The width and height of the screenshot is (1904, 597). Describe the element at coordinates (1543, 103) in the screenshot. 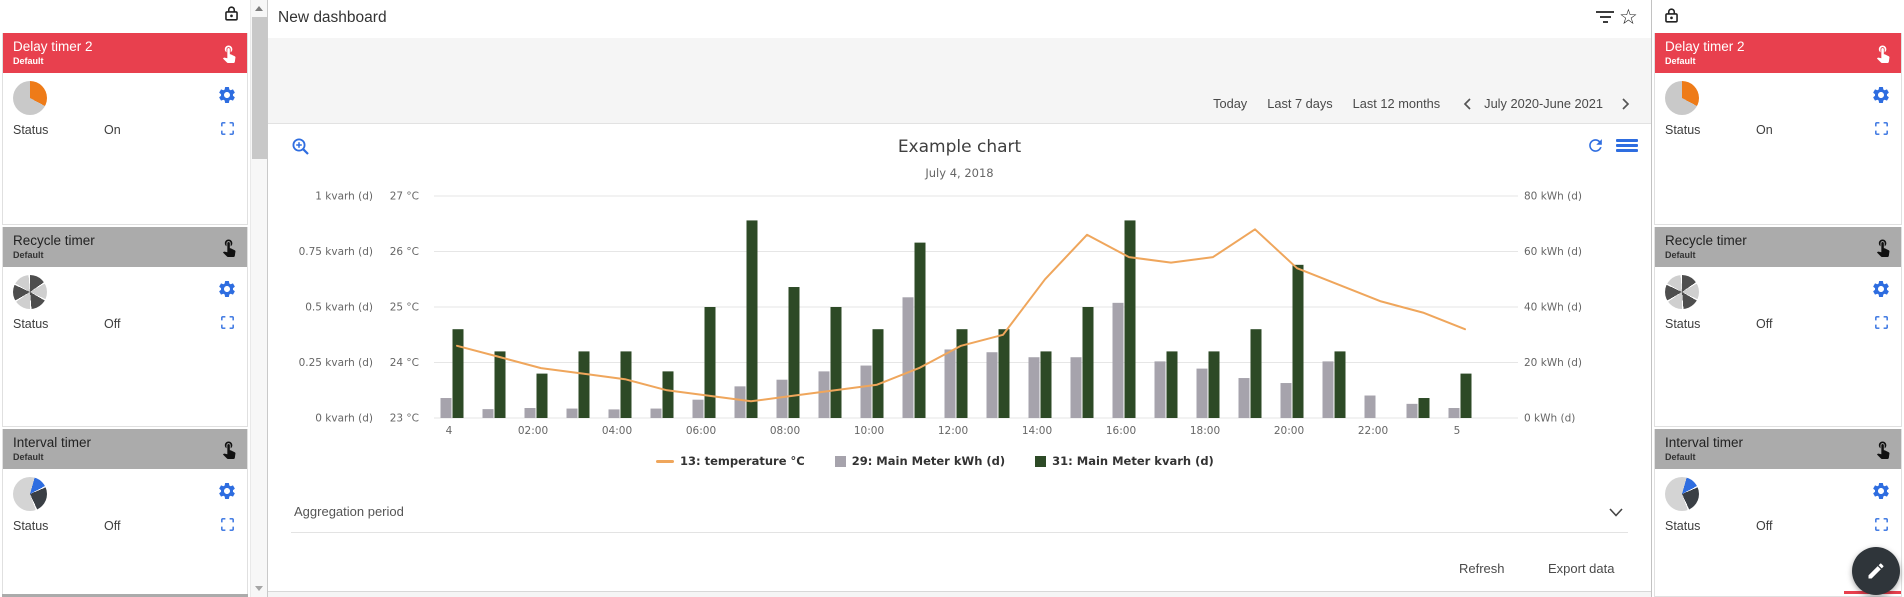

I see `period-label: July 2020-June 2021` at that location.